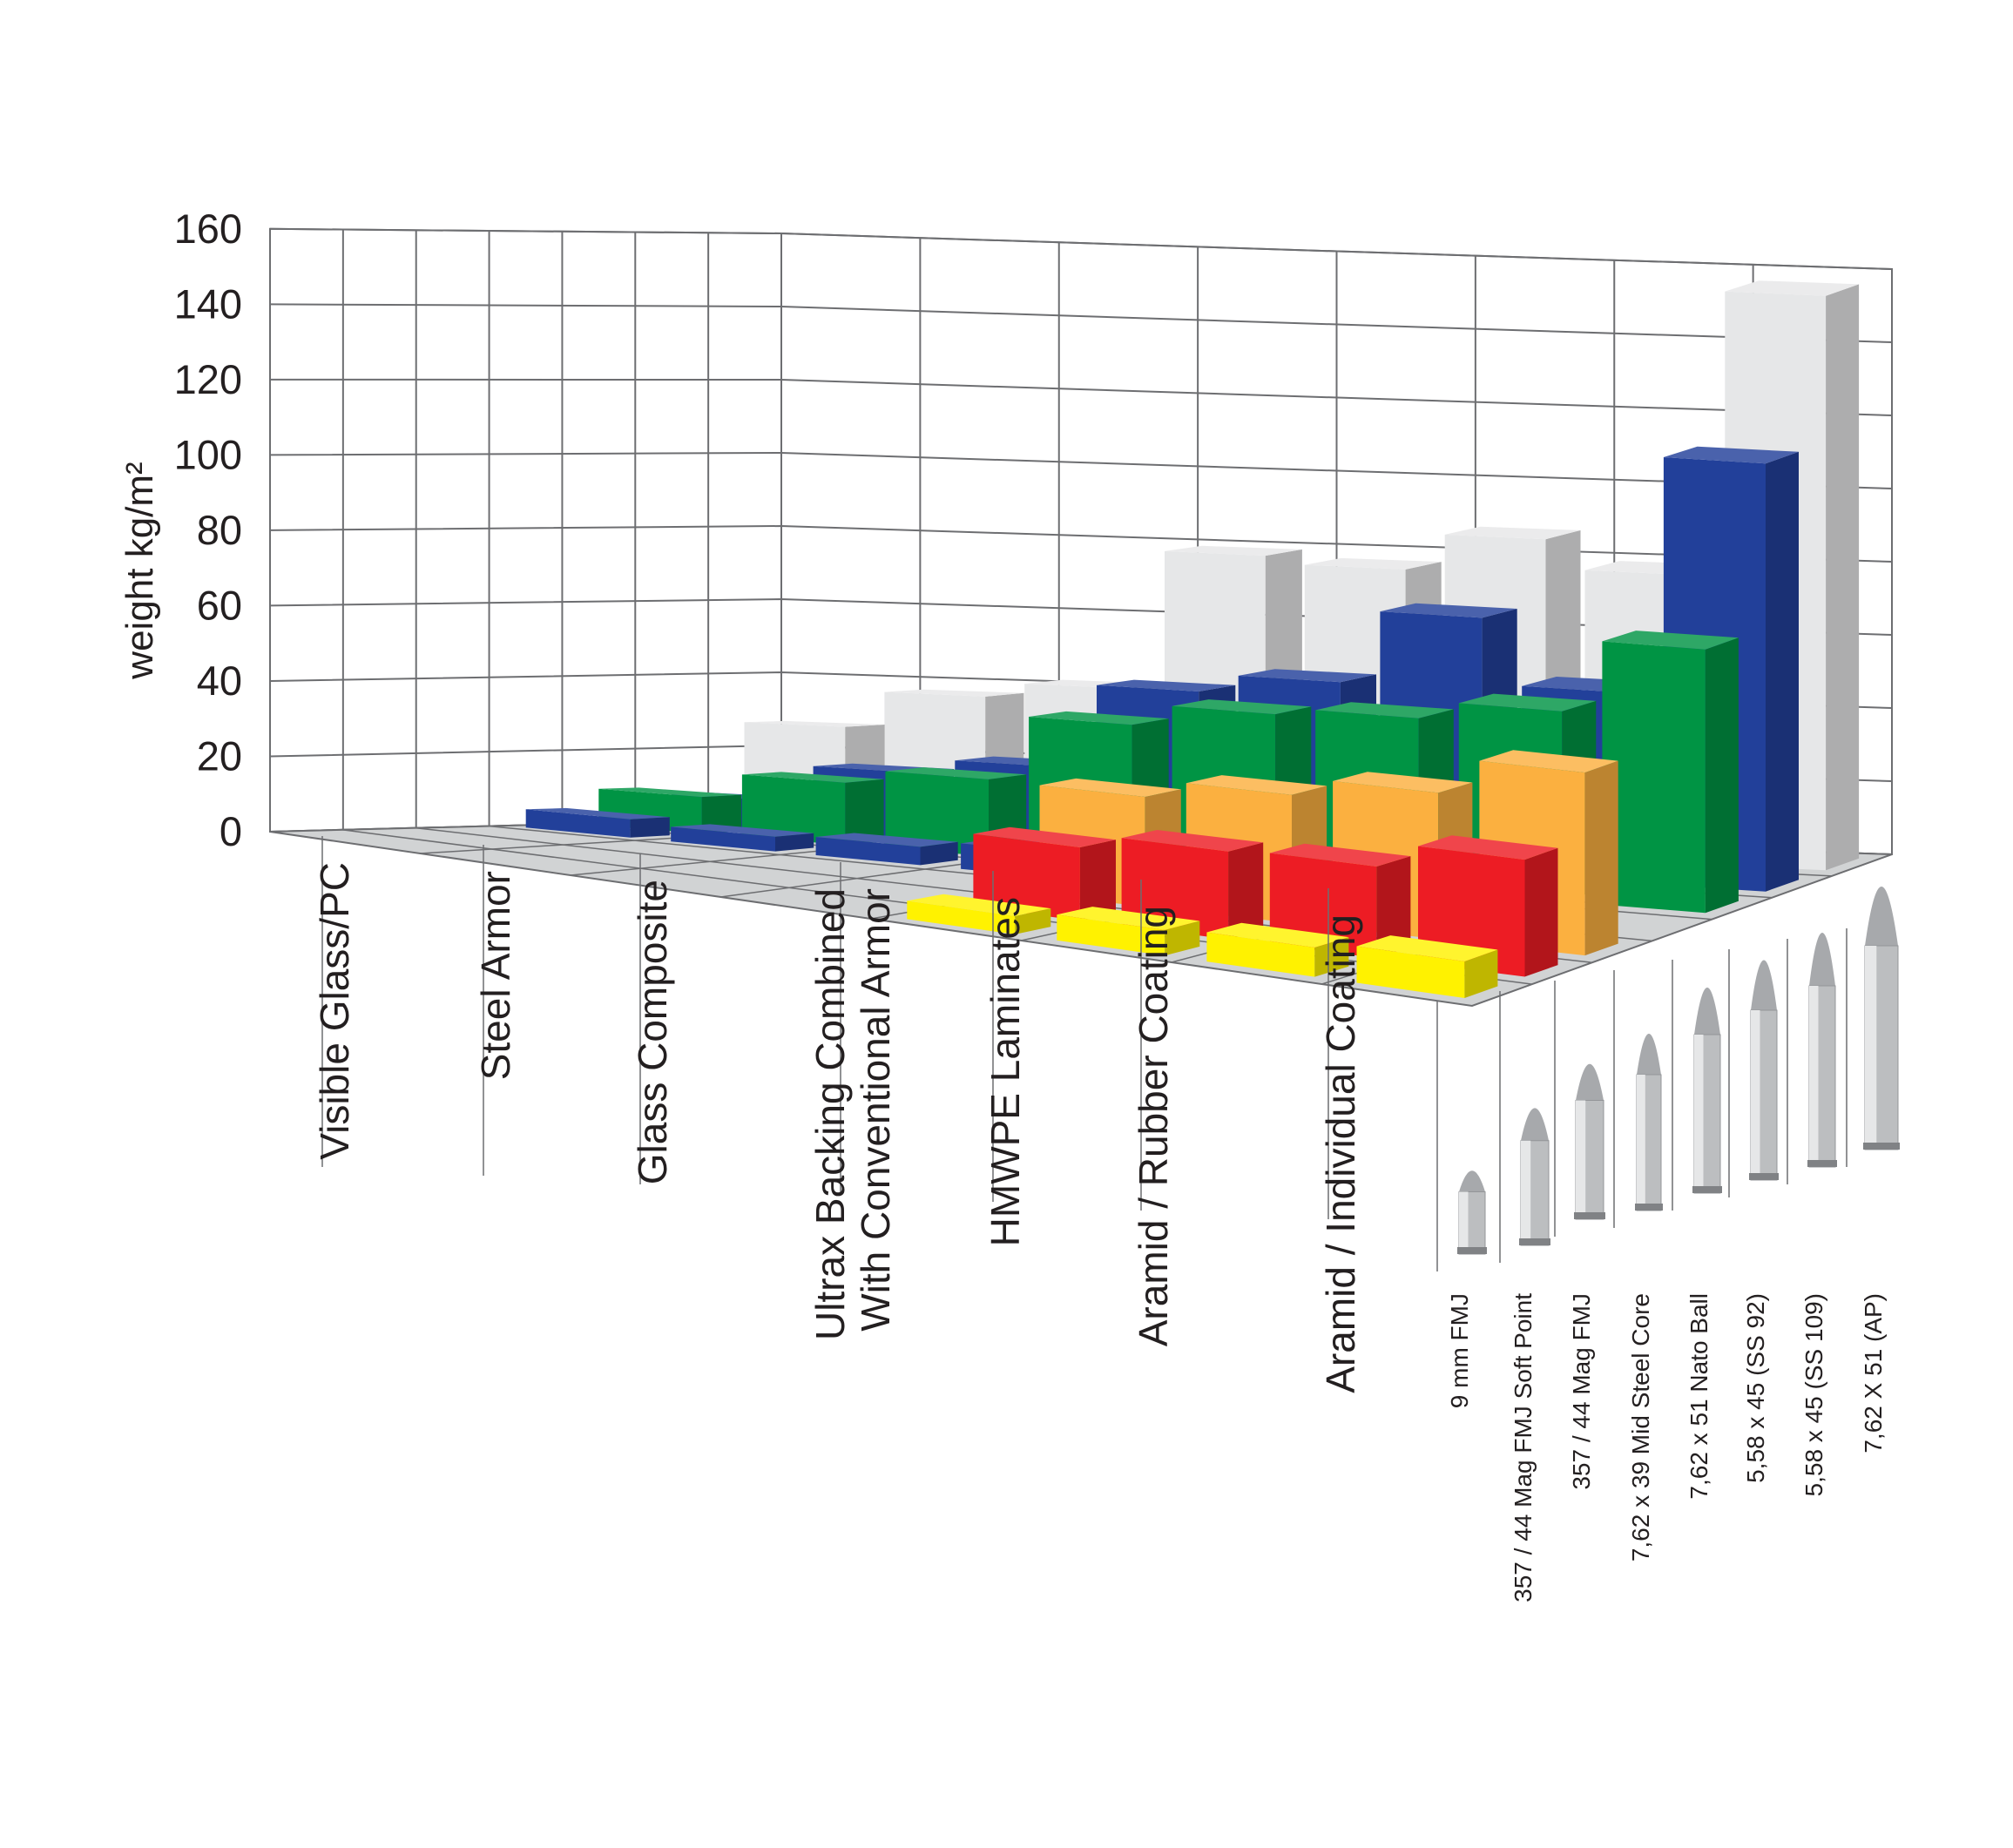 Image resolution: width=2013 pixels, height=1848 pixels. What do you see at coordinates (875, 1110) in the screenshot?
I see `material-label: With Conventional Armor` at bounding box center [875, 1110].